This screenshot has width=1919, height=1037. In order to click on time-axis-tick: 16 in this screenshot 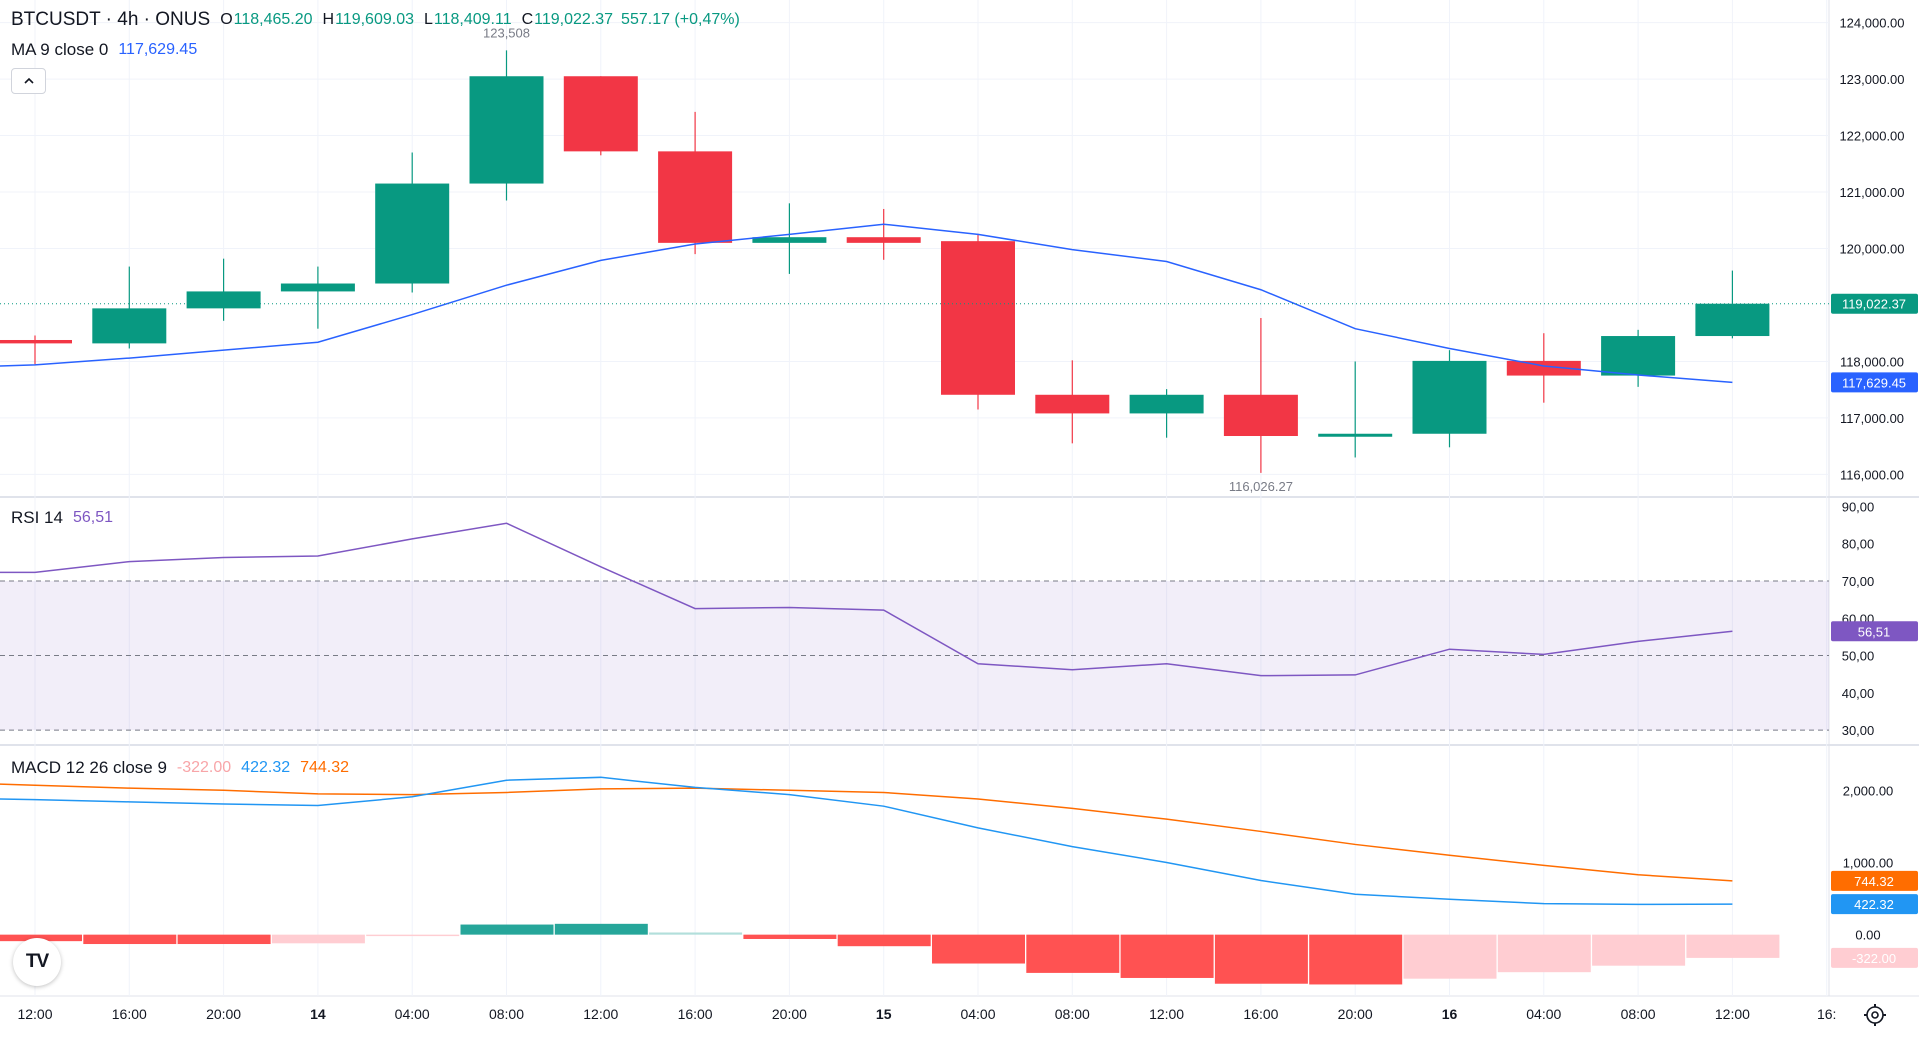, I will do `click(1450, 1014)`.